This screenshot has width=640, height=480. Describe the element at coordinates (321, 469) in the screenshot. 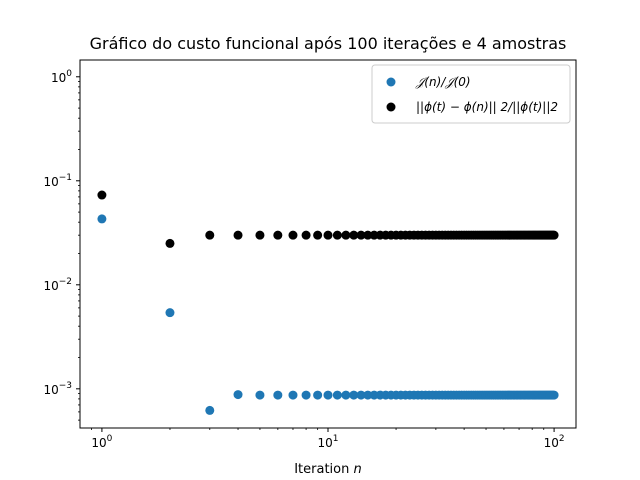

I see `x-axis-label-text: Iteration` at that location.